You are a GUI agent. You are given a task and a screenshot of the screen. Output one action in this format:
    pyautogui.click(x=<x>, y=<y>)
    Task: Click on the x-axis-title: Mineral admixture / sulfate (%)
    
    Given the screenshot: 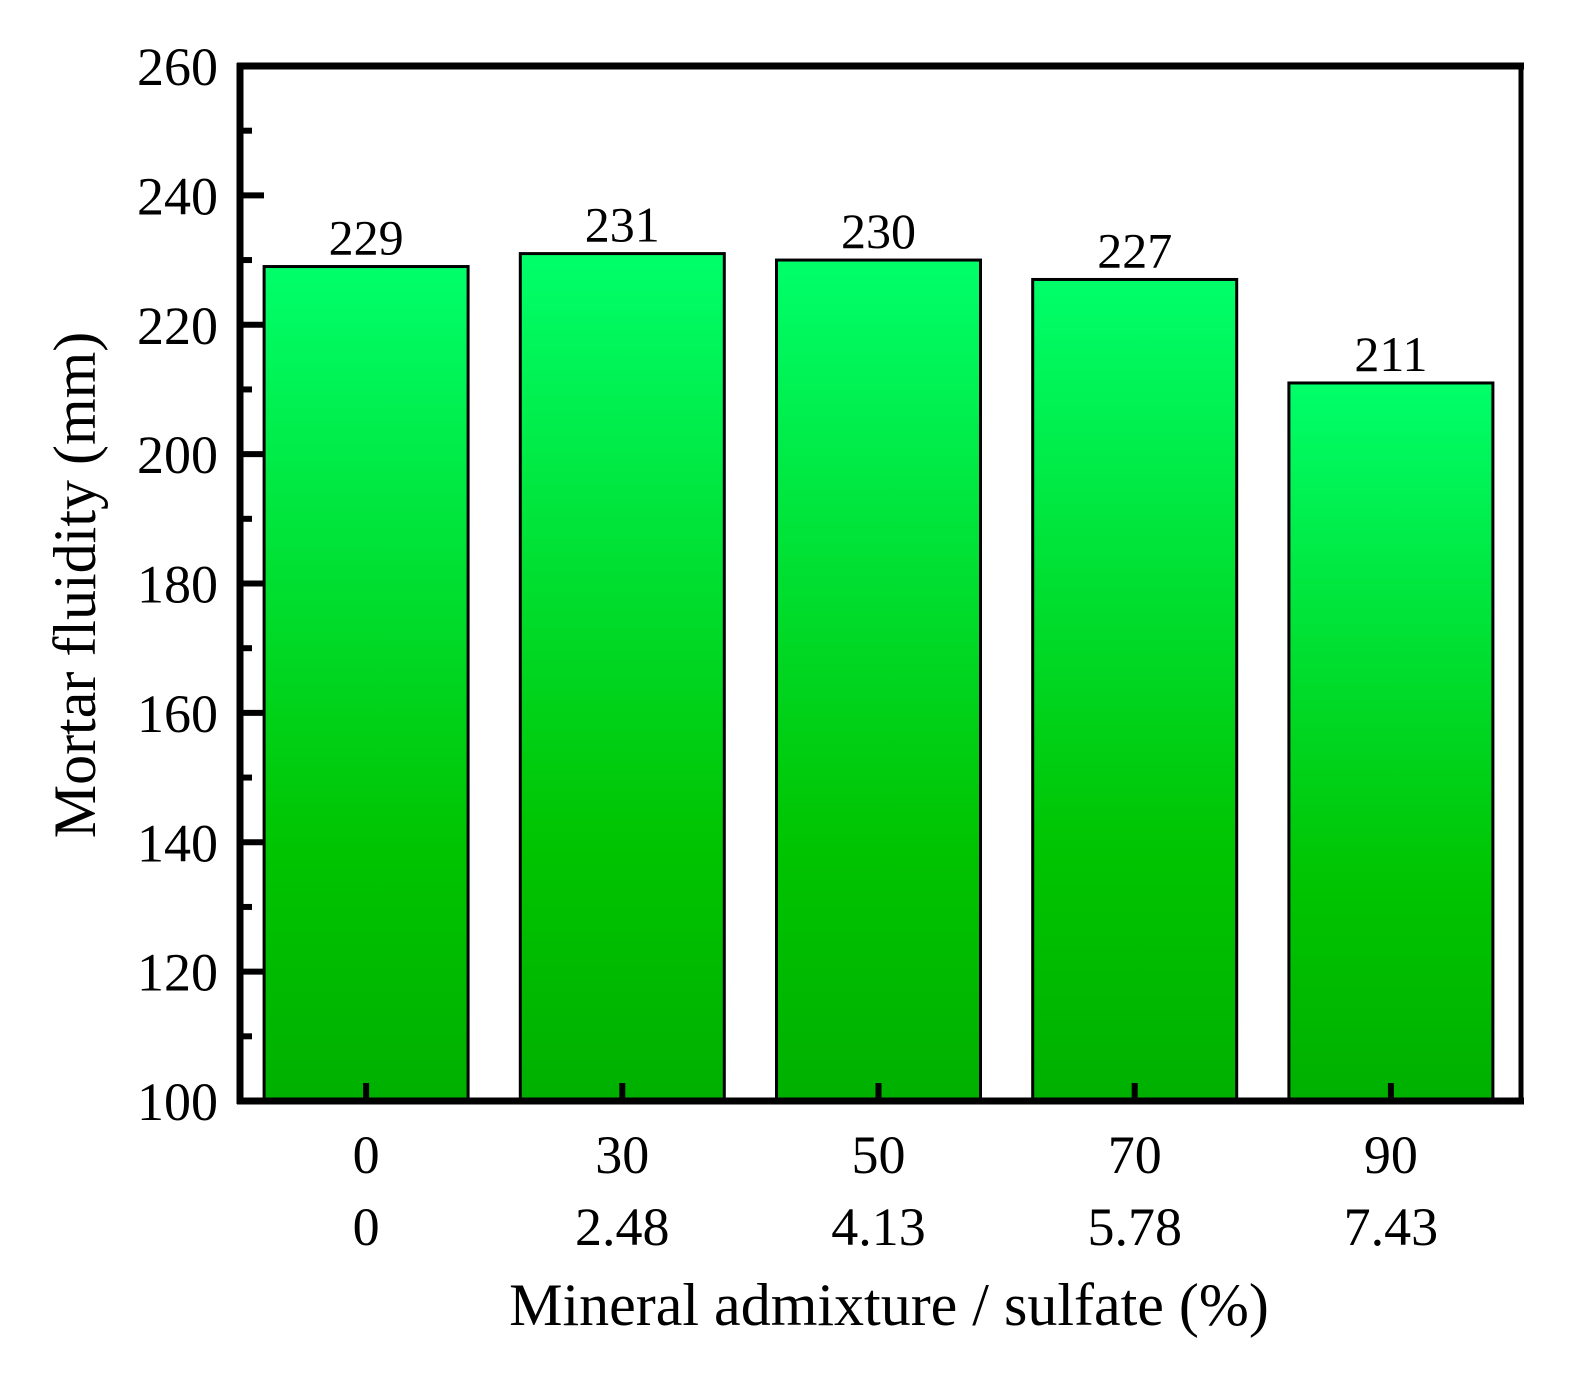 What is the action you would take?
    pyautogui.click(x=889, y=1305)
    